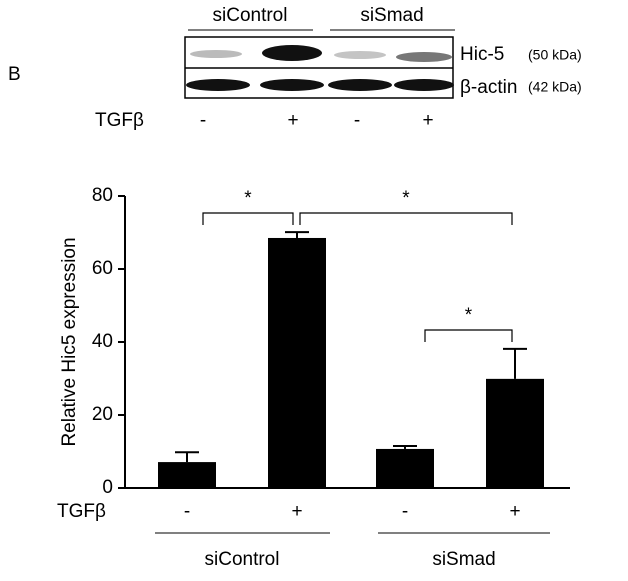 This screenshot has width=628, height=581. Describe the element at coordinates (102, 195) in the screenshot. I see `y-tick-label: 80` at that location.